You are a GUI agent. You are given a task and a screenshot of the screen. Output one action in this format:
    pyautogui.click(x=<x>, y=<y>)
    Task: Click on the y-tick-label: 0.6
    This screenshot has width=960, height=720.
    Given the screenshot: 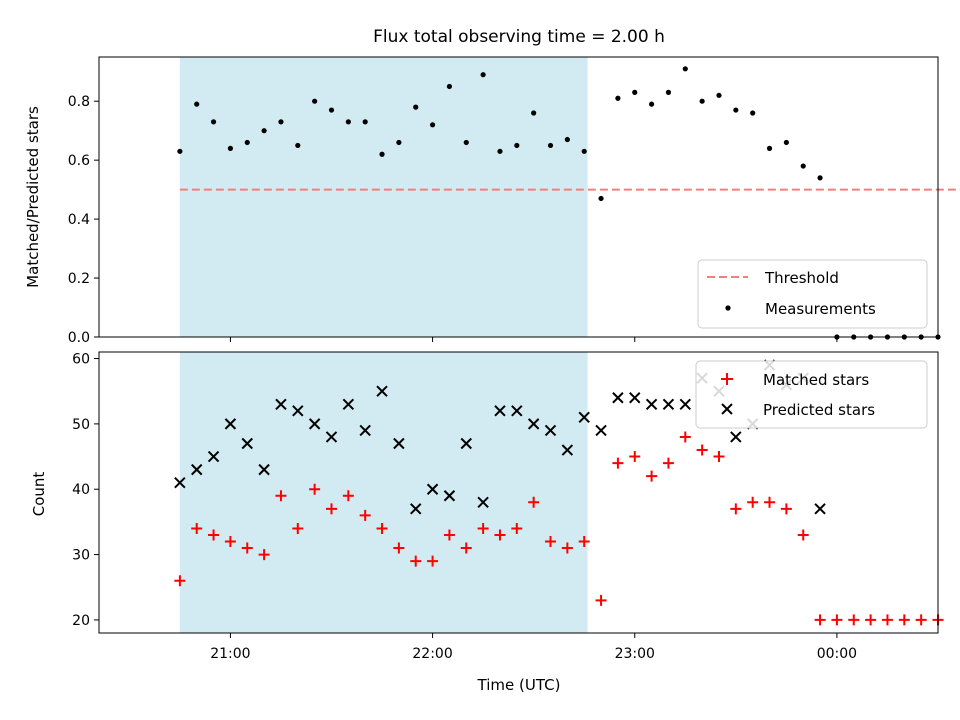 What is the action you would take?
    pyautogui.click(x=79, y=161)
    